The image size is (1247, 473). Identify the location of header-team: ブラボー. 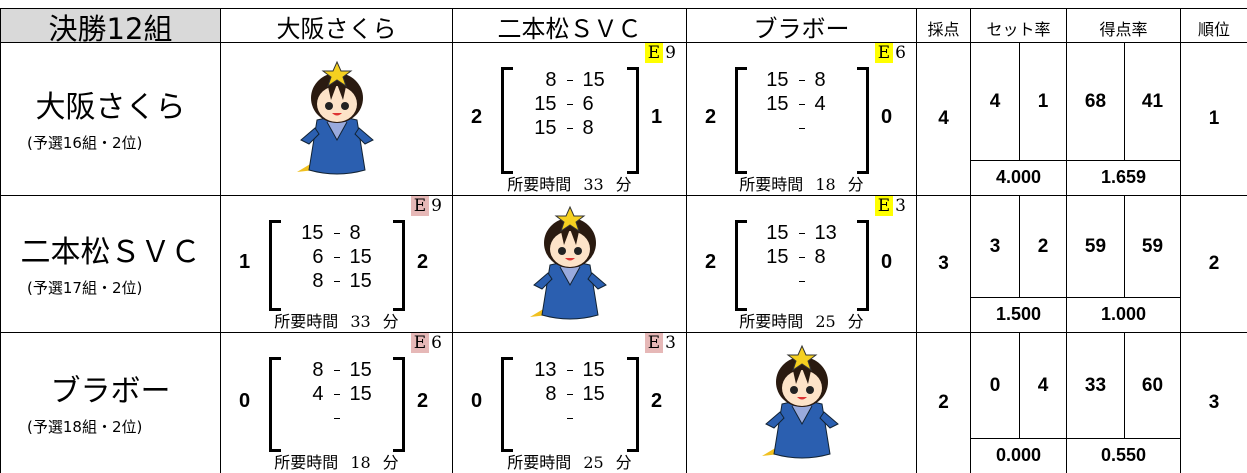
(801, 29).